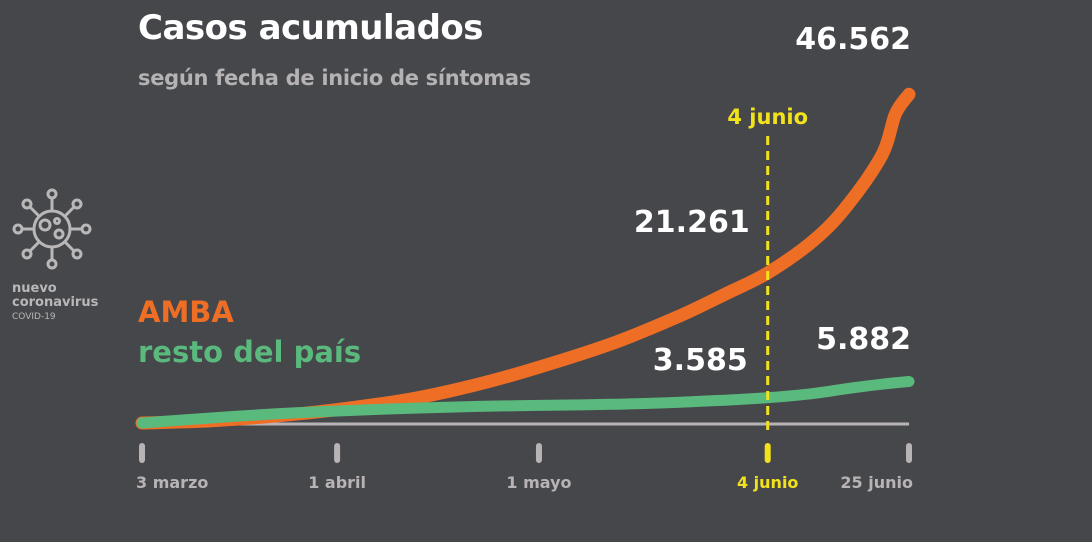 The width and height of the screenshot is (1092, 542). What do you see at coordinates (692, 222) in the screenshot?
I see `data-label: 21.261` at bounding box center [692, 222].